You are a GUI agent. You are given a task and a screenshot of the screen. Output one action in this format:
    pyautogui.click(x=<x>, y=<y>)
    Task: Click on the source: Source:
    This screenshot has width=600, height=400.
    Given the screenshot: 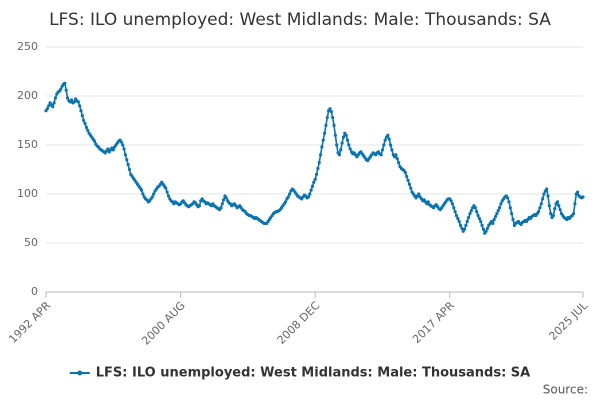 What is the action you would take?
    pyautogui.click(x=565, y=390)
    